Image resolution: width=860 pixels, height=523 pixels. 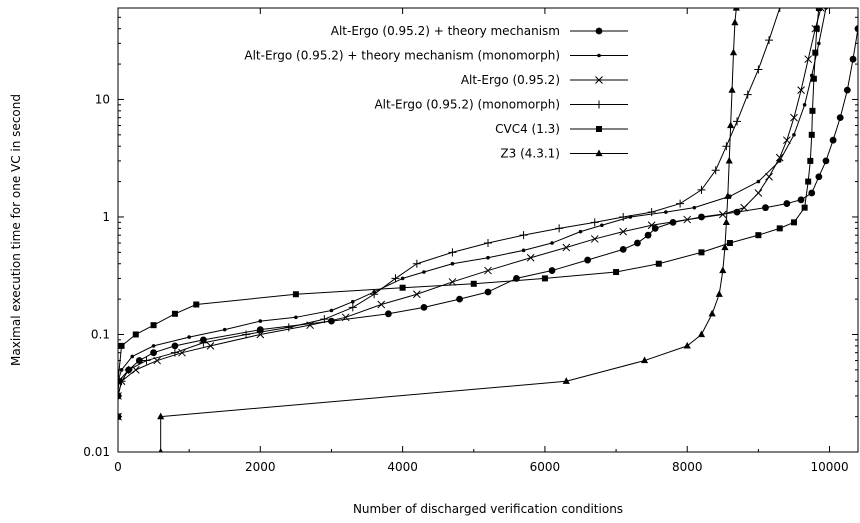 I want to click on legend-label: Z3 (4.3.1), so click(x=530, y=154).